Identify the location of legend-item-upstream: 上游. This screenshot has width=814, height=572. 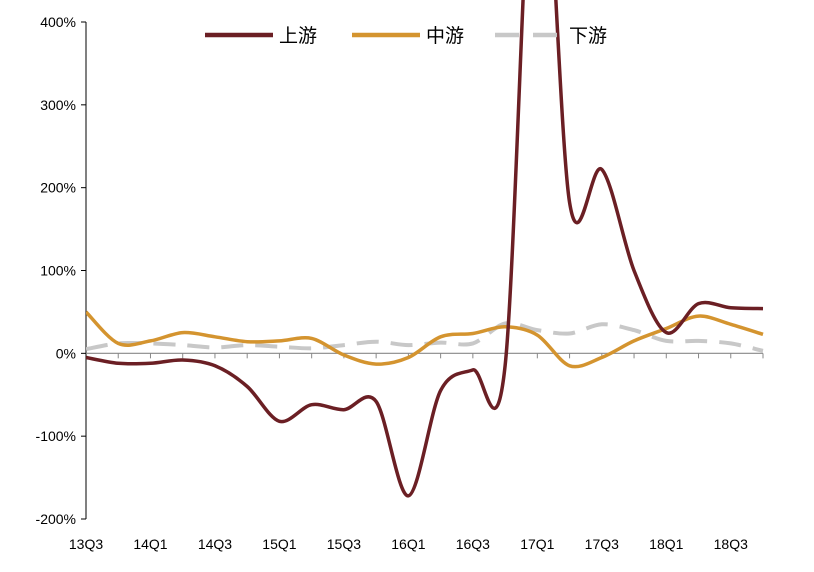
(261, 36).